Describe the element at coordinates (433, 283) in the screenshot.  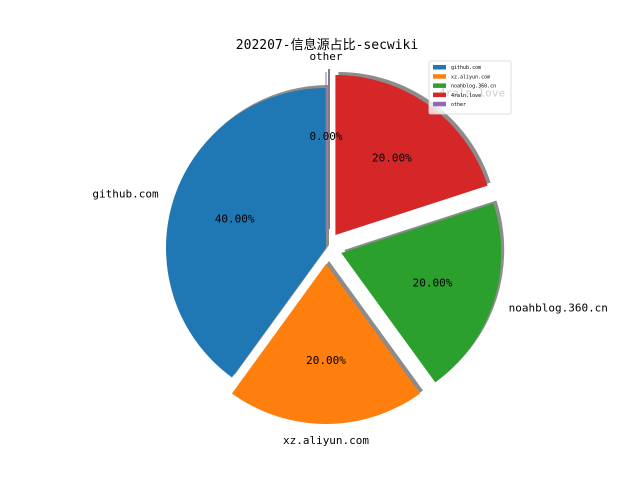
I see `pct-label-noahblog-360-cn: 20.00%` at that location.